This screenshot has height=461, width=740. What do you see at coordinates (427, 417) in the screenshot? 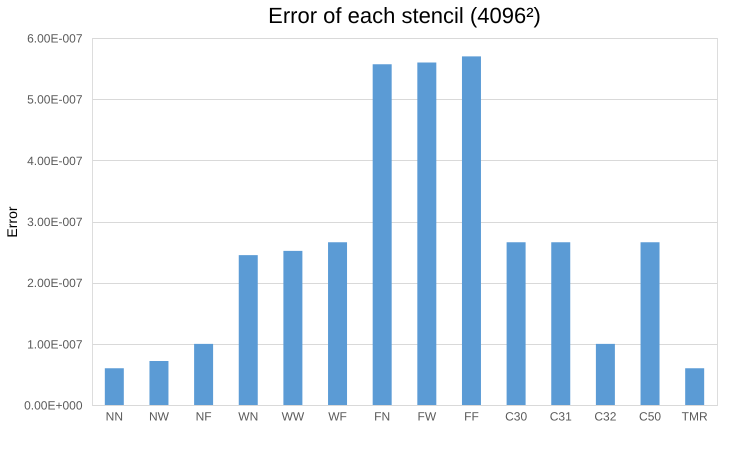
I see `x-tick-label: FW` at bounding box center [427, 417].